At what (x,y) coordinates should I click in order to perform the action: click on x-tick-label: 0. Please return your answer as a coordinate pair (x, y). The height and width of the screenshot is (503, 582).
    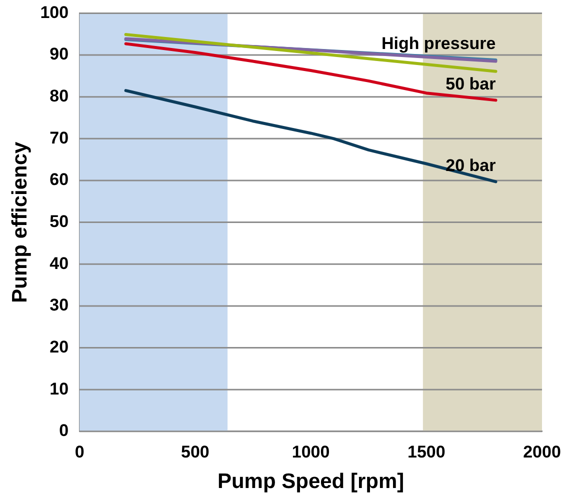
    Looking at the image, I should click on (79, 452).